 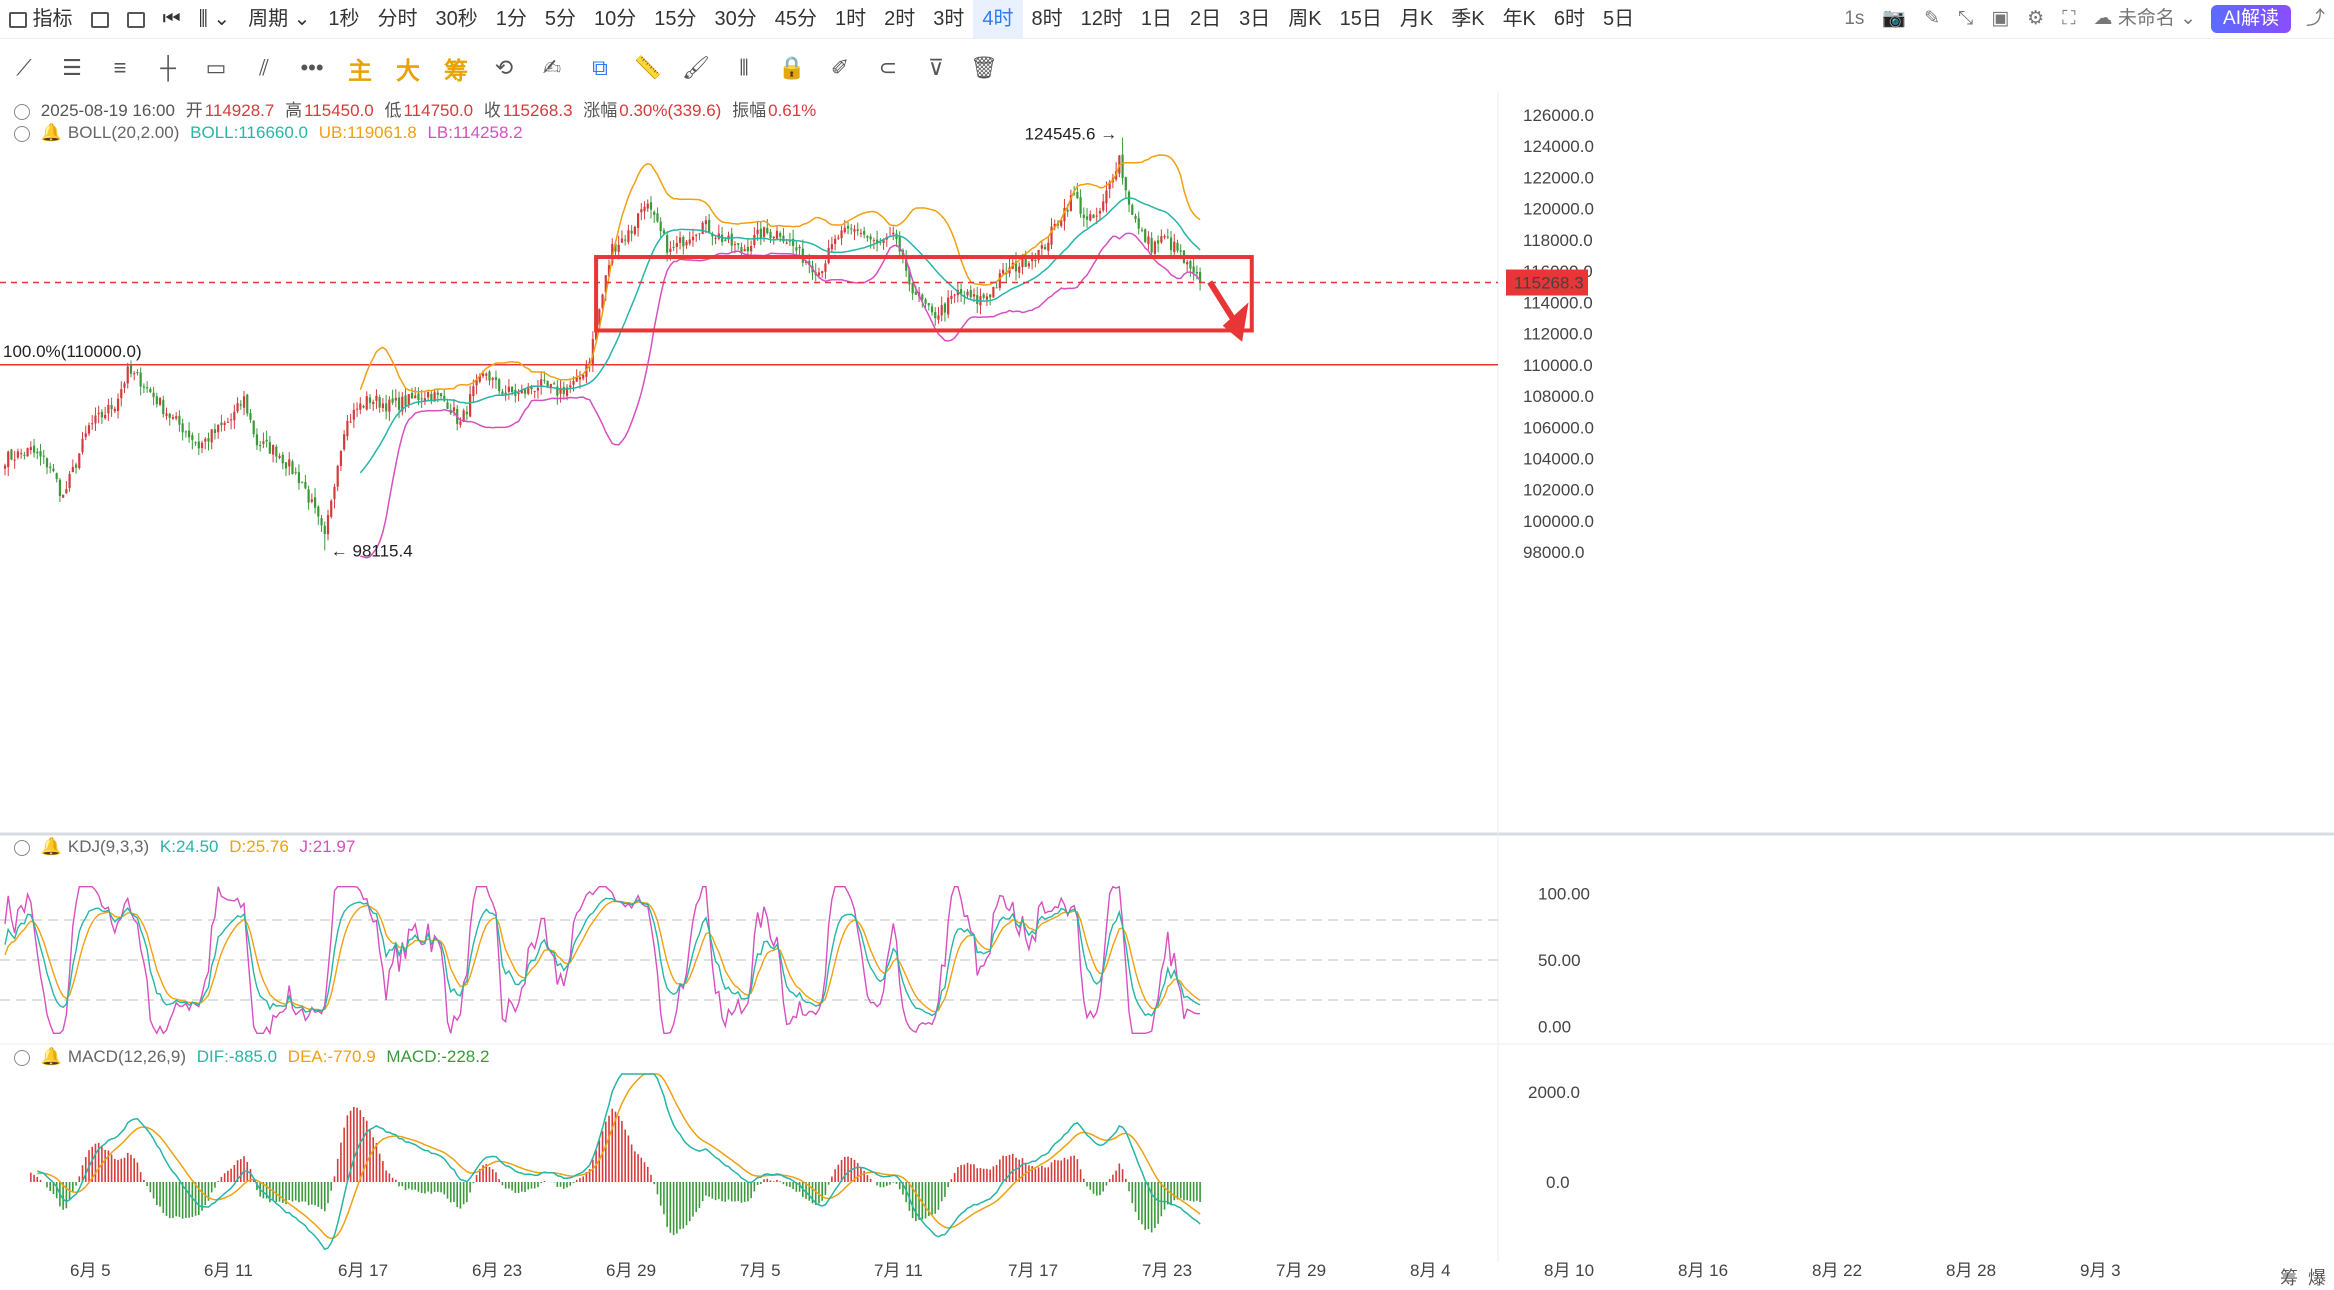 I want to click on brush-tool: 🖌, so click(x=696, y=68).